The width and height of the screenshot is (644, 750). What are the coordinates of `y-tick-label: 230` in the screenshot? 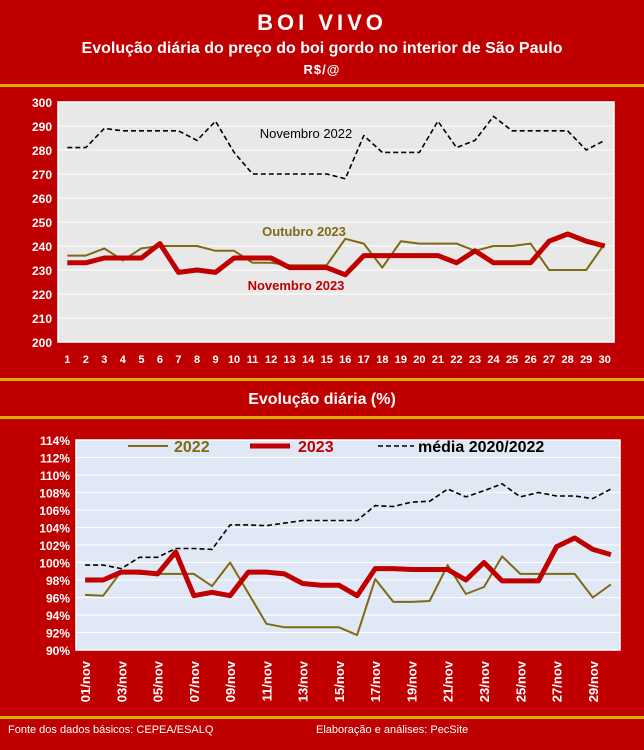 It's located at (42, 271).